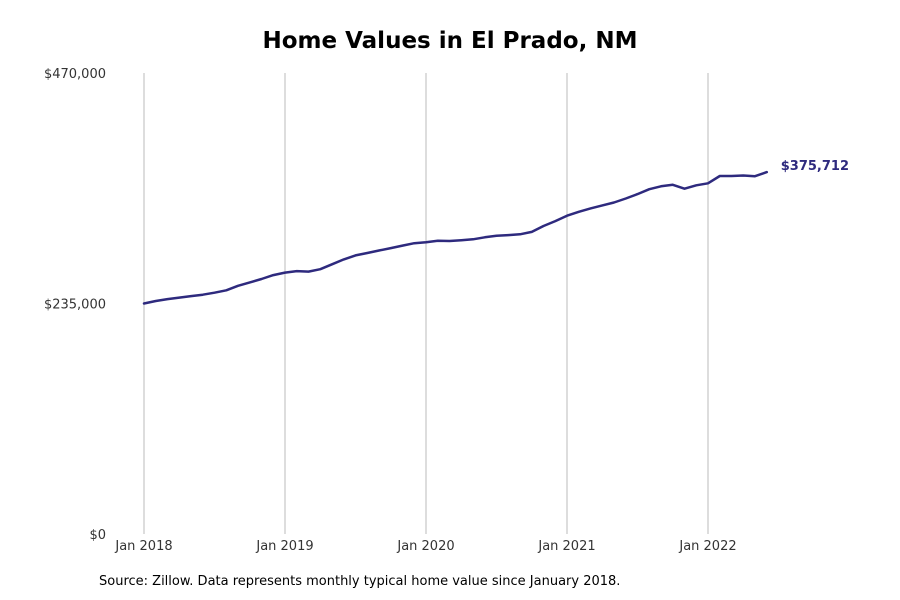 Image resolution: width=900 pixels, height=600 pixels. What do you see at coordinates (707, 546) in the screenshot?
I see `x-tick-label: Jan 2022` at bounding box center [707, 546].